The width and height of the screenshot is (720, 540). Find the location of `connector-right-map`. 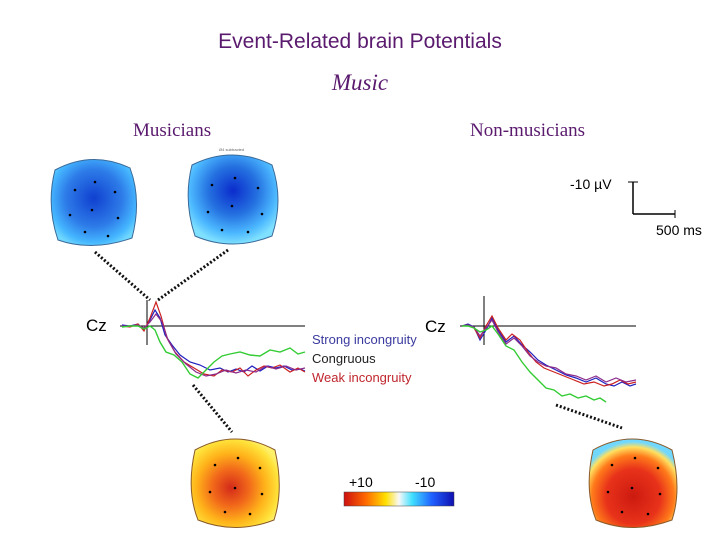

connector-right-map is located at coordinates (193, 275).